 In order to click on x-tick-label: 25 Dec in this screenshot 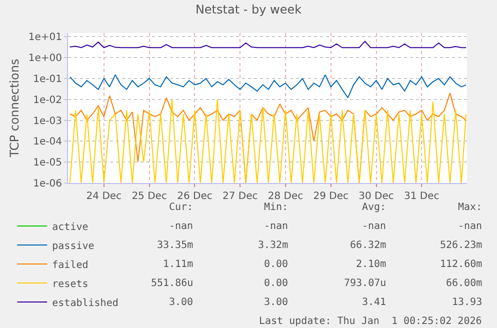, I will do `click(149, 196)`.